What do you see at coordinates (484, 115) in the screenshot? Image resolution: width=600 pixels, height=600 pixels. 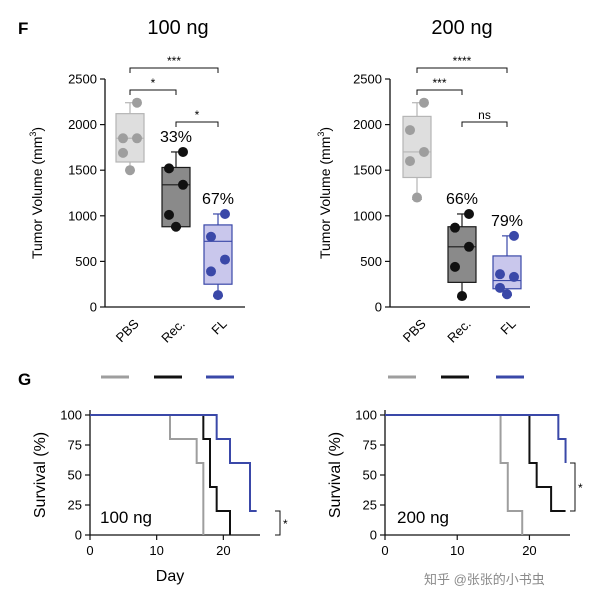 I see `significance-label: ns` at bounding box center [484, 115].